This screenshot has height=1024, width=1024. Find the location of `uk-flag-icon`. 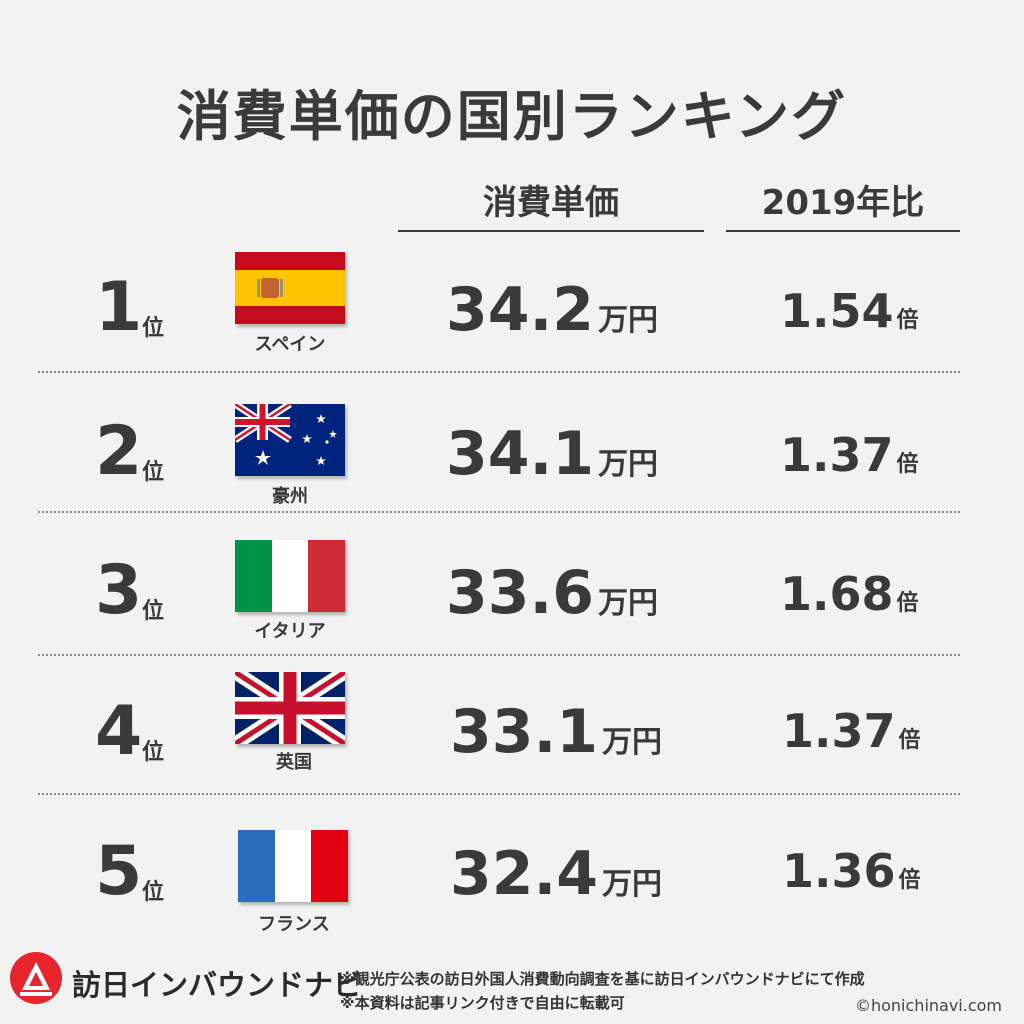

uk-flag-icon is located at coordinates (290, 708).